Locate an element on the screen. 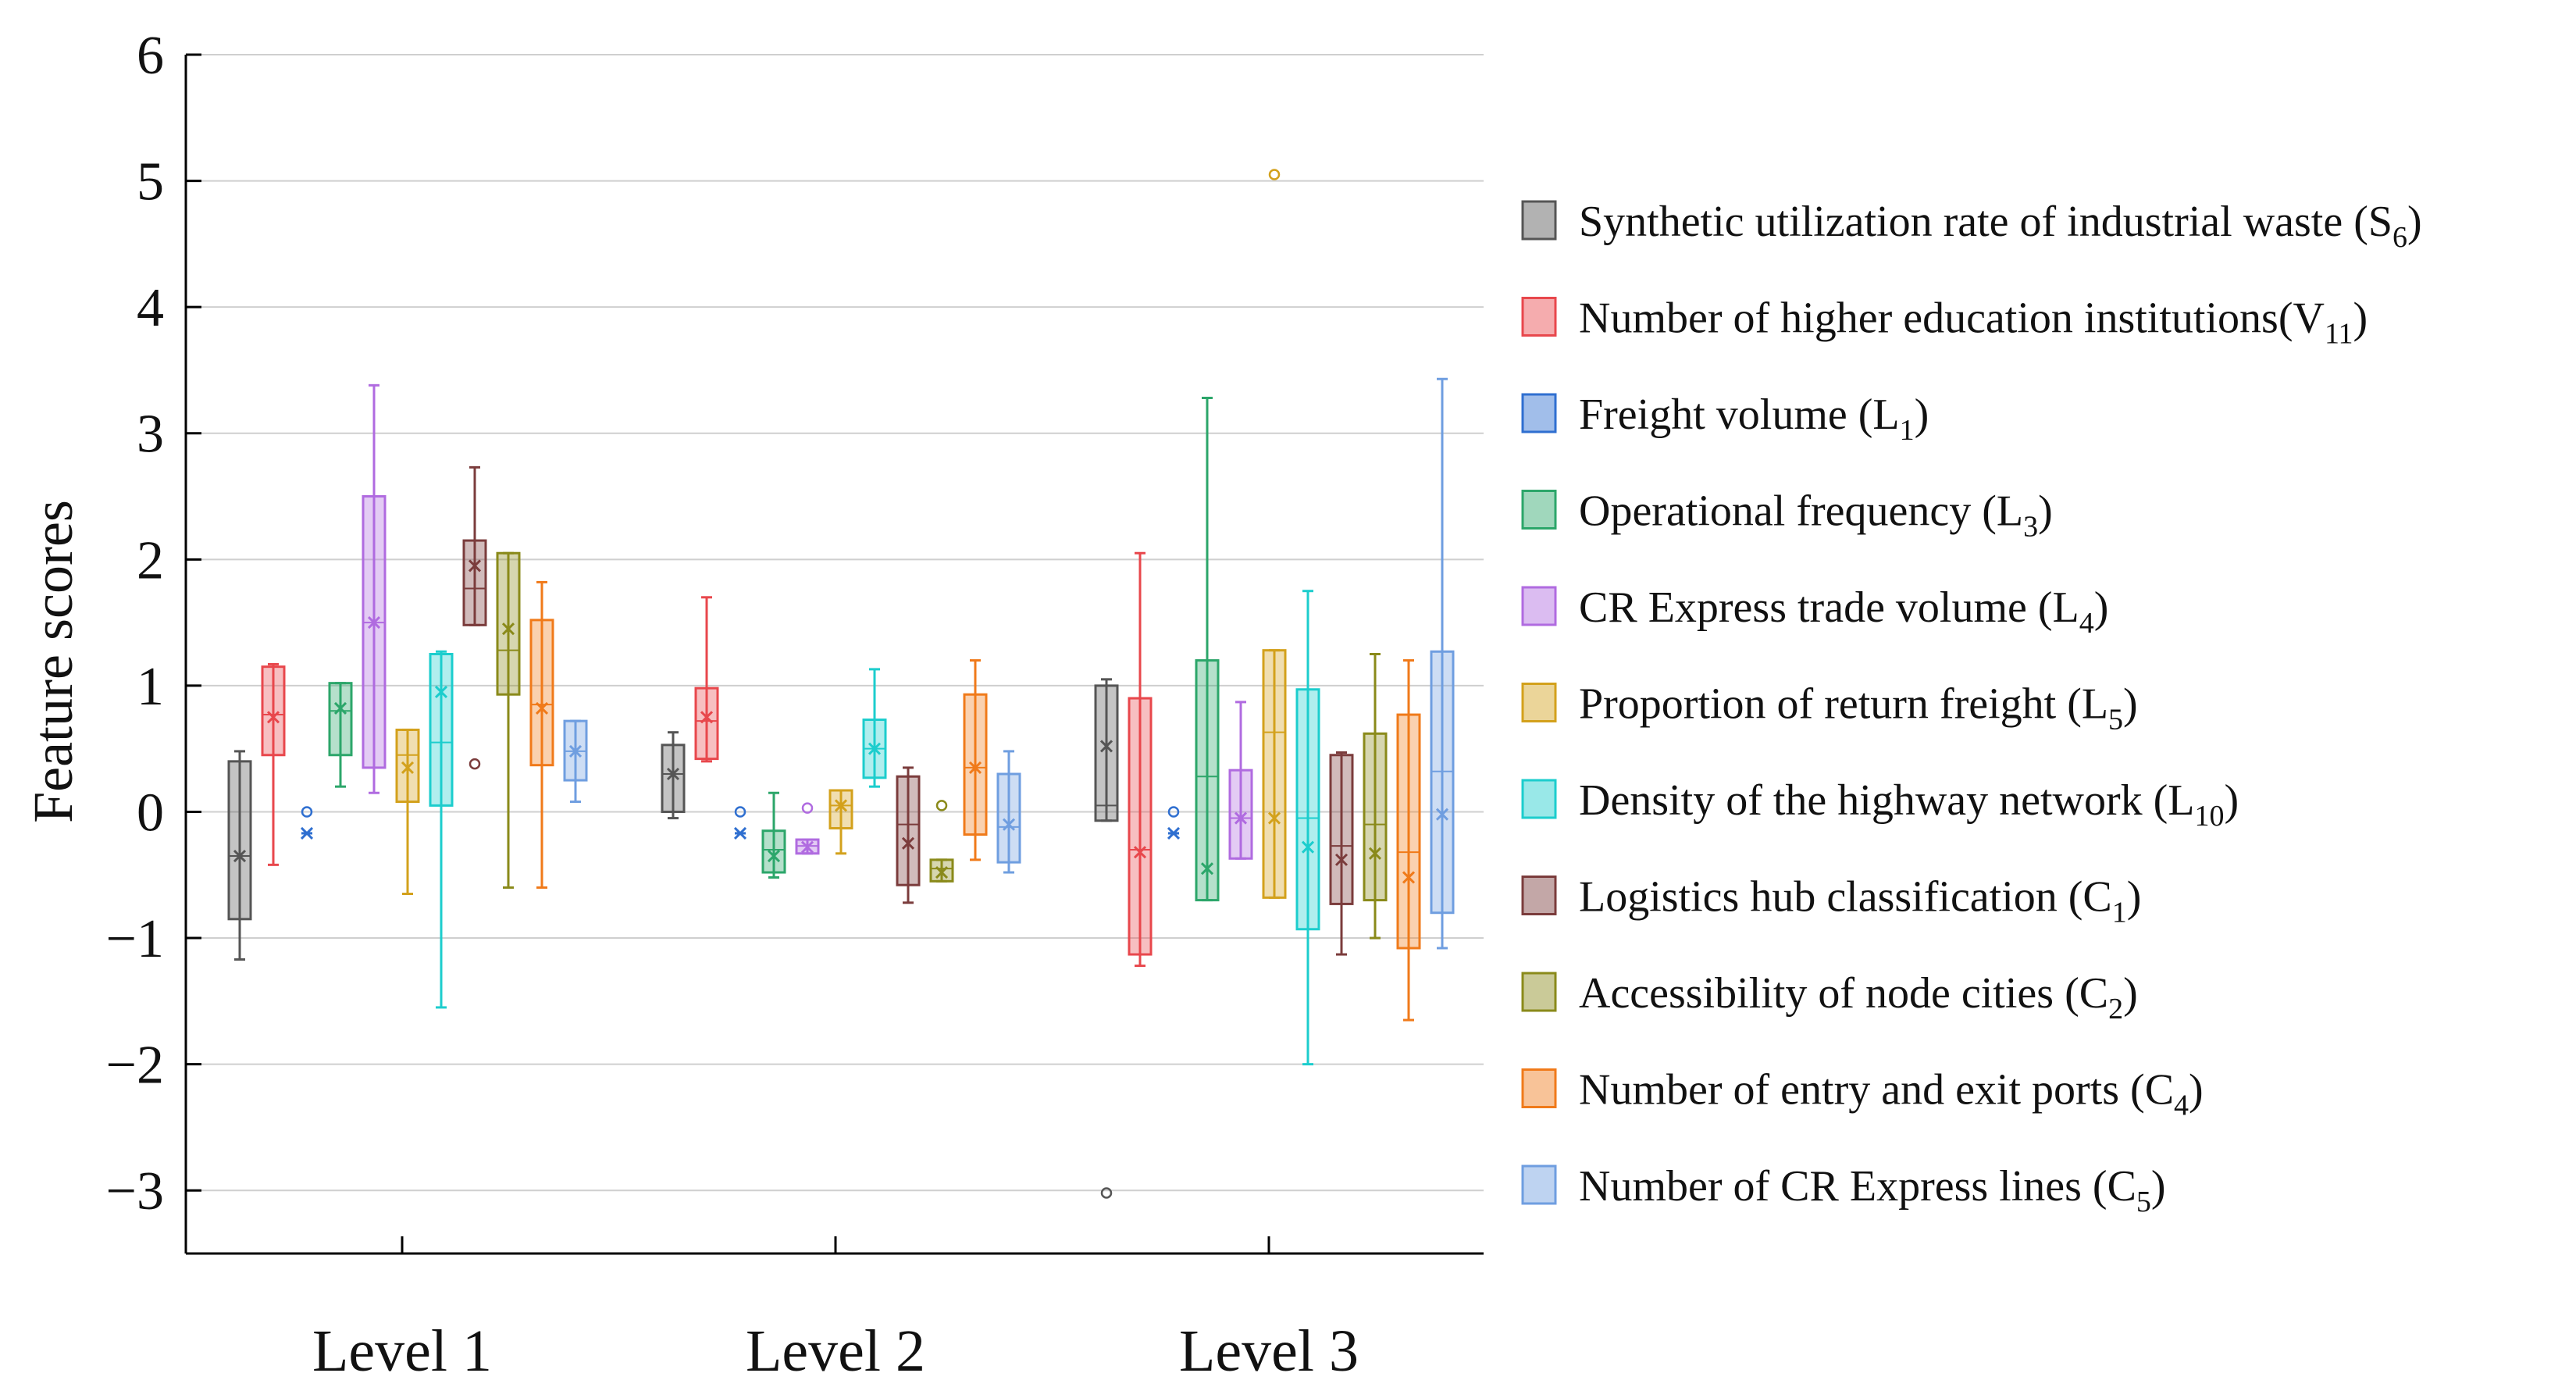  legend-label: Proportion of return freight (L5) is located at coordinates (1858, 708).